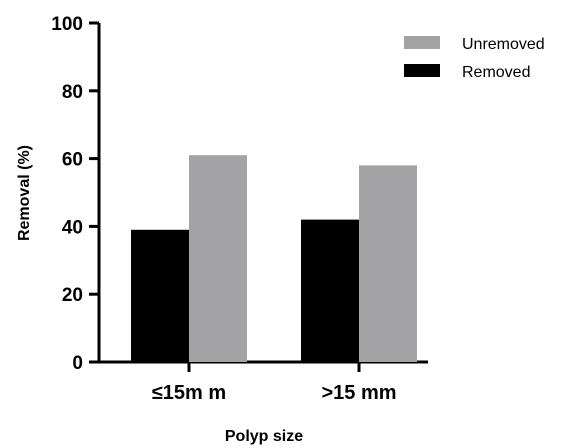 This screenshot has width=569, height=448. Describe the element at coordinates (358, 393) in the screenshot. I see `x-tick-label: >15 mm` at that location.